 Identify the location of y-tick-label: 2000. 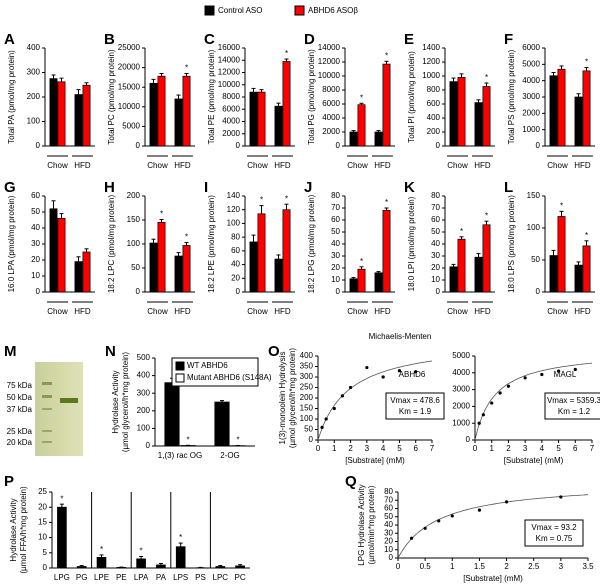
(461, 406).